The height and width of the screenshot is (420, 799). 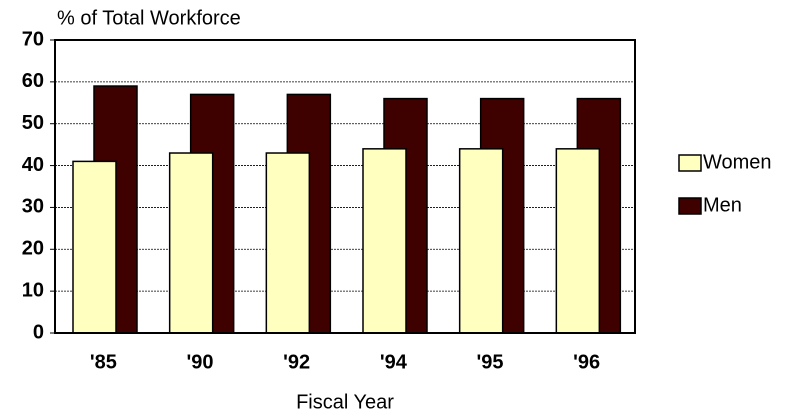 What do you see at coordinates (33, 290) in the screenshot?
I see `y-tick-label: 10` at bounding box center [33, 290].